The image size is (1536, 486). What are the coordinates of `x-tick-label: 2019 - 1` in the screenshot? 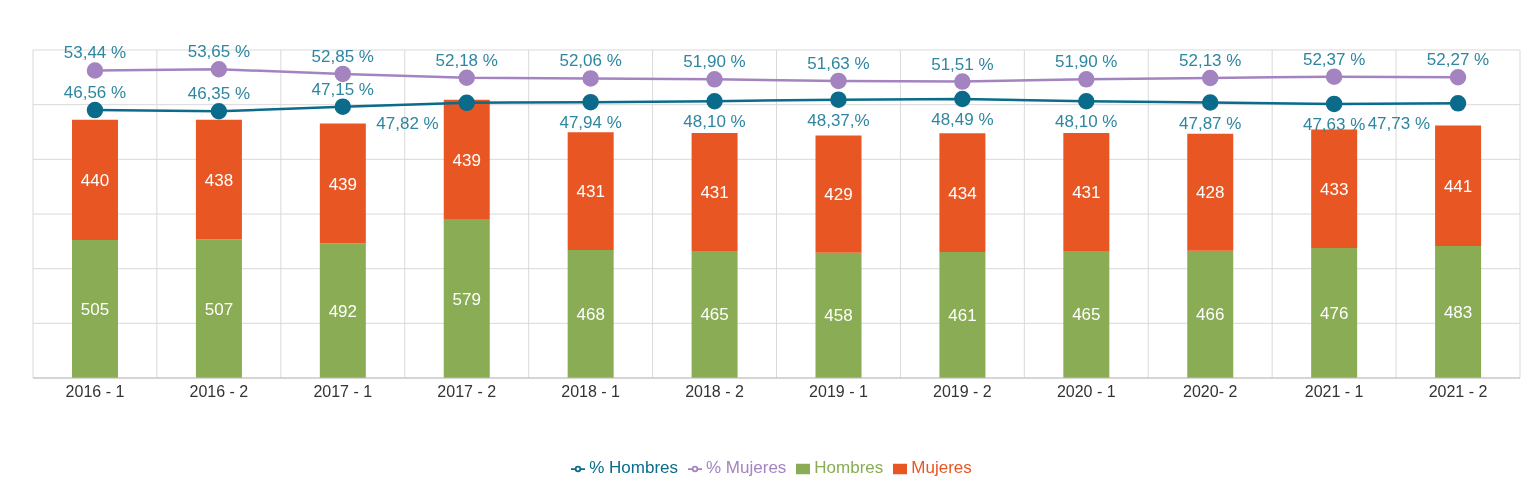 It's located at (838, 392).